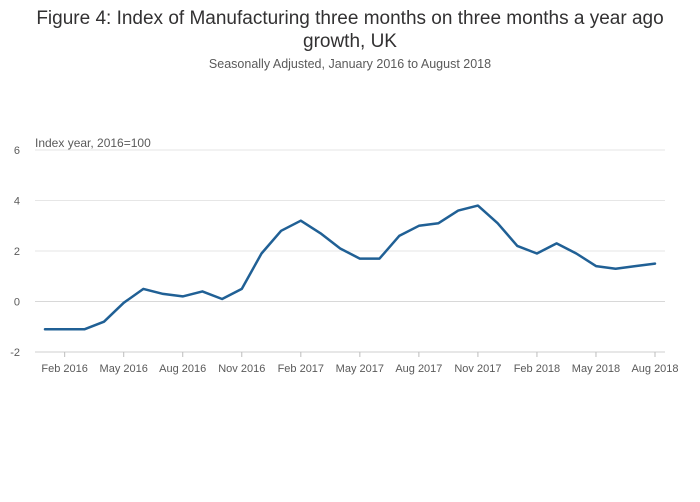 The width and height of the screenshot is (700, 502). What do you see at coordinates (64, 369) in the screenshot?
I see `x-tick-label: Feb 2016` at bounding box center [64, 369].